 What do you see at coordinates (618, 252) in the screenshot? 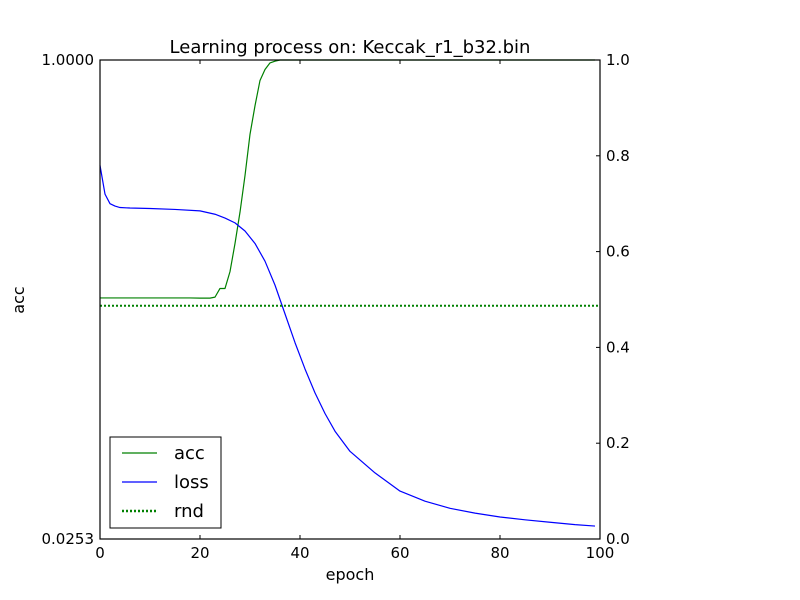
I see `y-right-tick-label: 0.6` at bounding box center [618, 252].